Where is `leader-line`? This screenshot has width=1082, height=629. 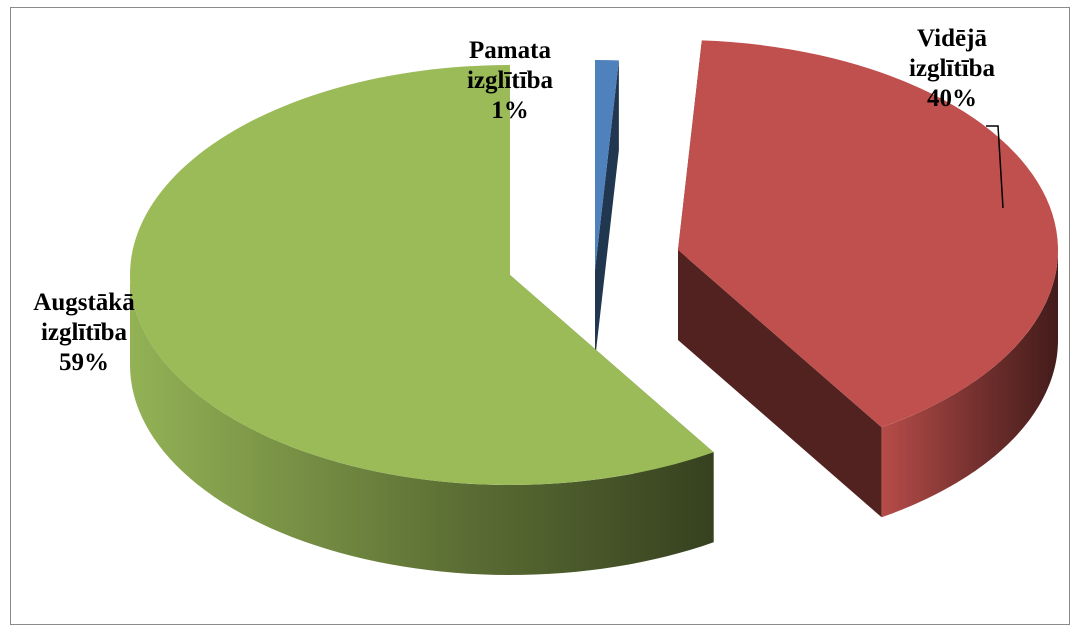
leader-line is located at coordinates (995, 167).